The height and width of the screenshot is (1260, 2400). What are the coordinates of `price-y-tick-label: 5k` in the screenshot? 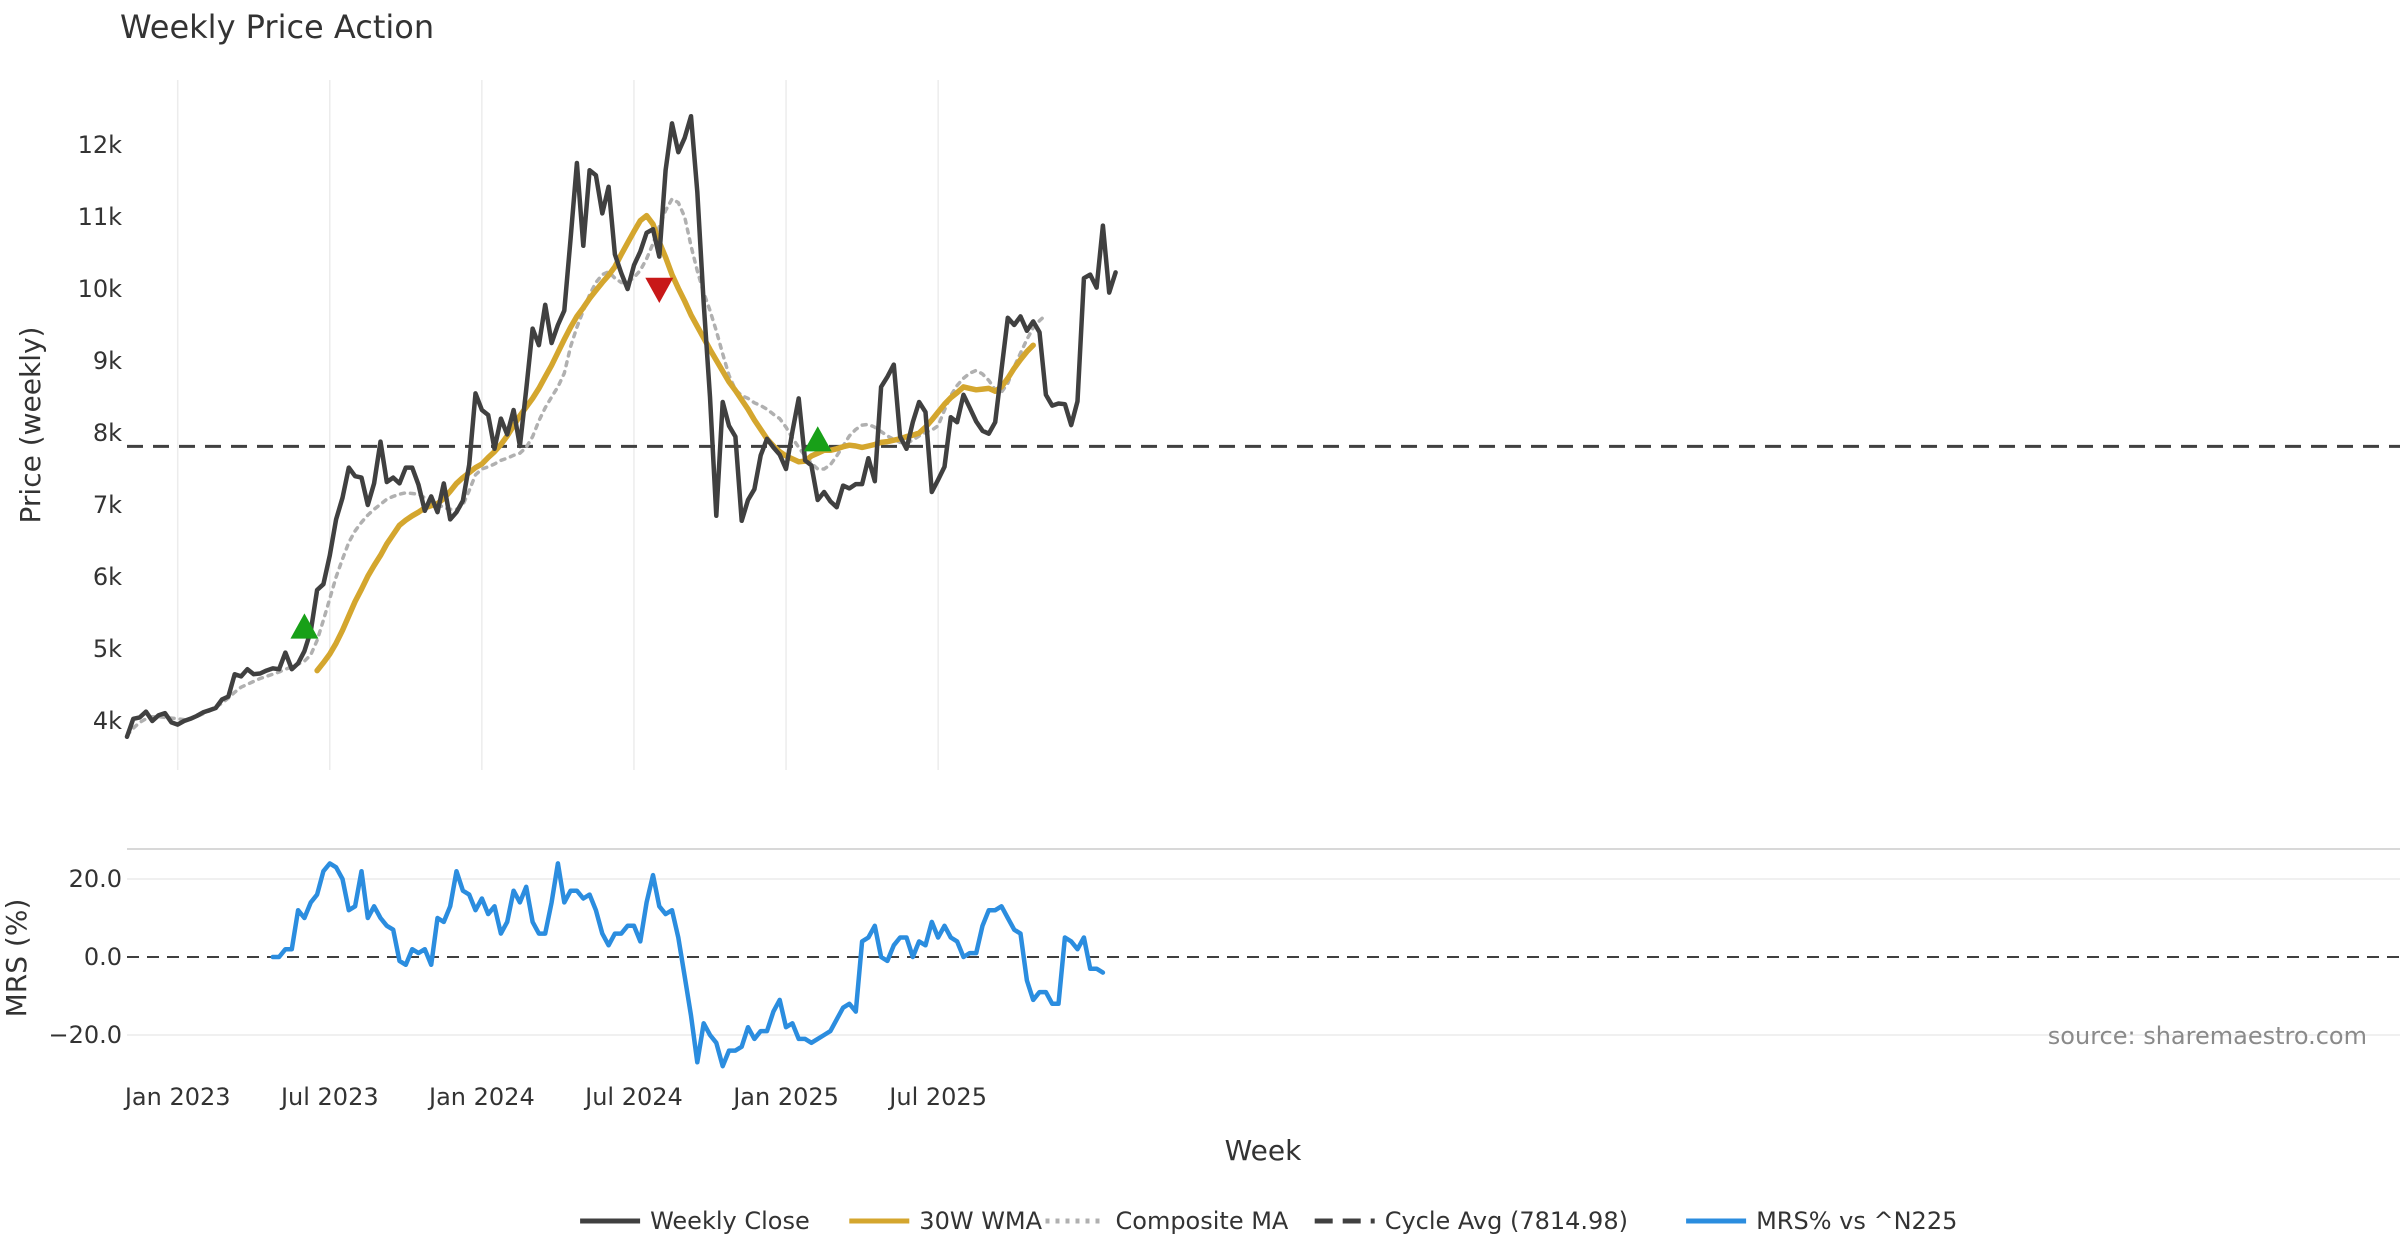 It's located at (107, 649).